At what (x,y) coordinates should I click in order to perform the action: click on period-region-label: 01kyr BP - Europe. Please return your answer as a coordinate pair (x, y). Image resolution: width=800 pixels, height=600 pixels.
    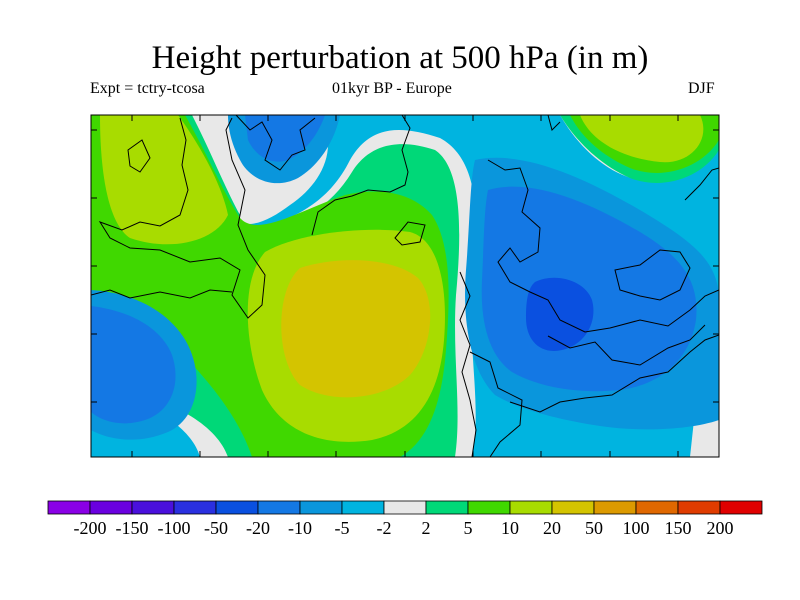
    Looking at the image, I should click on (392, 88).